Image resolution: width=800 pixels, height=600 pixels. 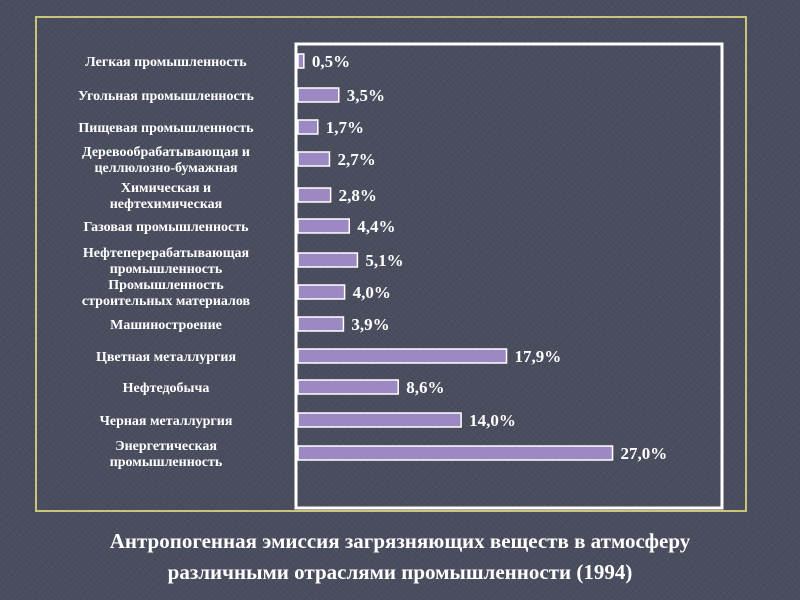 I want to click on value-label-8: 3,9%, so click(x=370, y=324).